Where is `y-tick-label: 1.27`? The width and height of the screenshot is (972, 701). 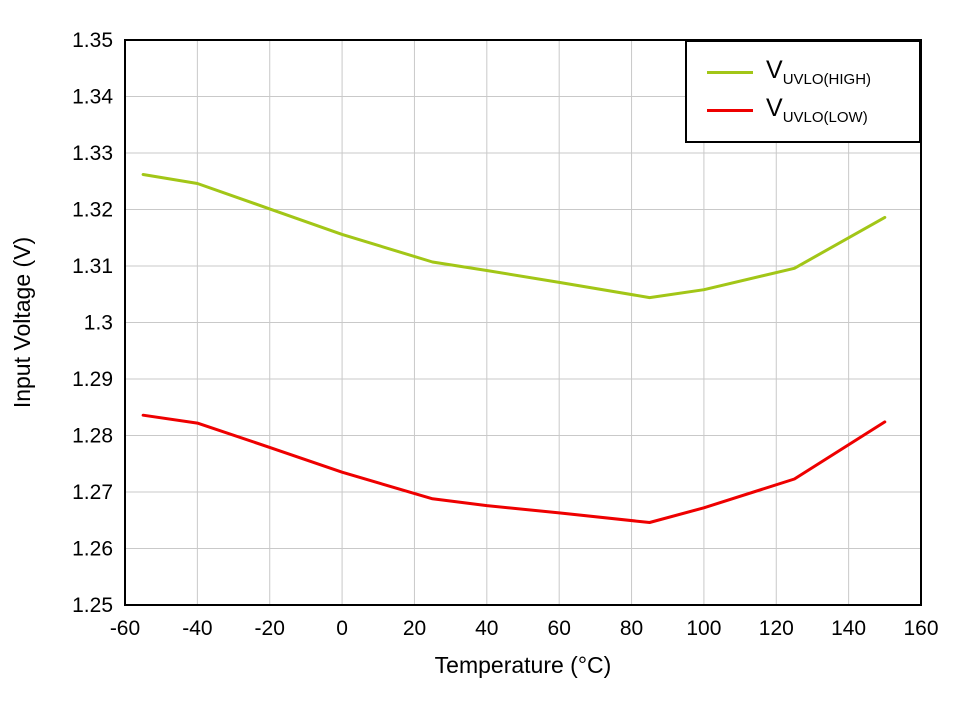 y-tick-label: 1.27 is located at coordinates (92, 492).